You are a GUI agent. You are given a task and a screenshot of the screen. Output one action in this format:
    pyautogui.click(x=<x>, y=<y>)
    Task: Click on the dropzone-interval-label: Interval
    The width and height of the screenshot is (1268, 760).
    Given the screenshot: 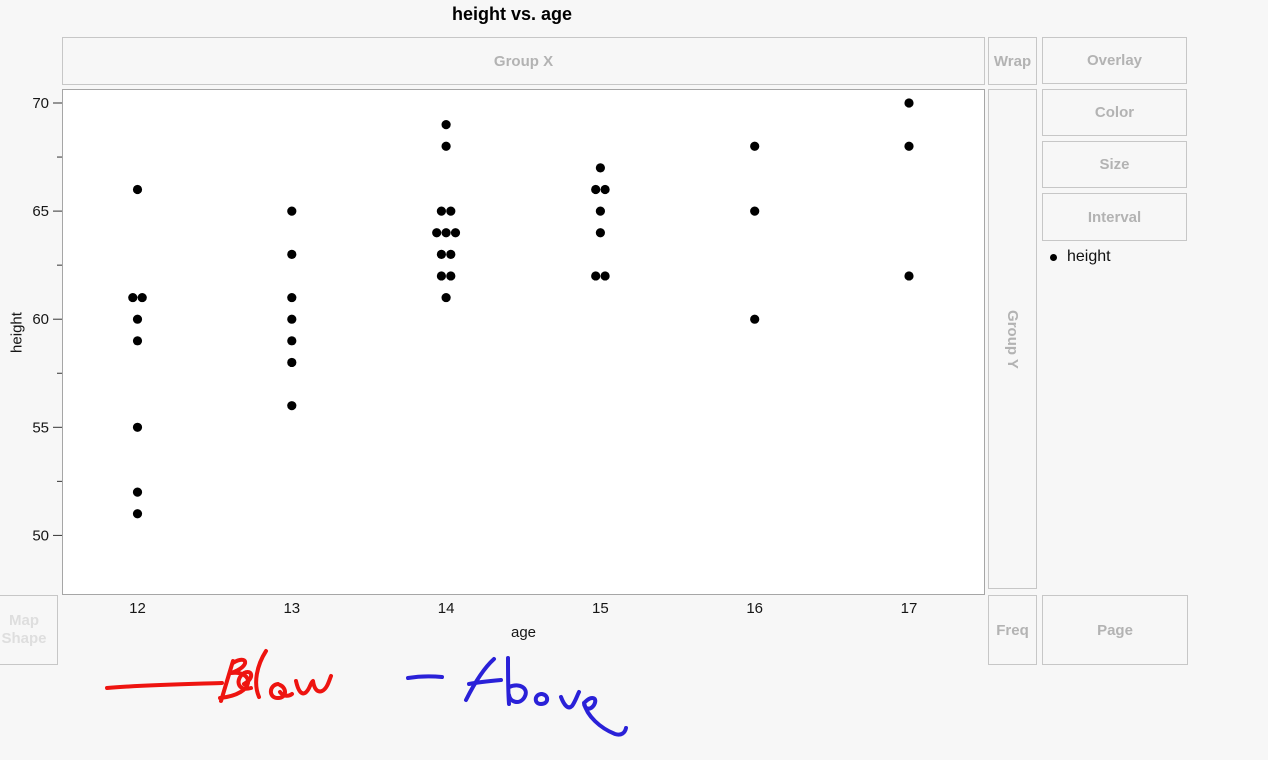 What is the action you would take?
    pyautogui.click(x=1114, y=217)
    